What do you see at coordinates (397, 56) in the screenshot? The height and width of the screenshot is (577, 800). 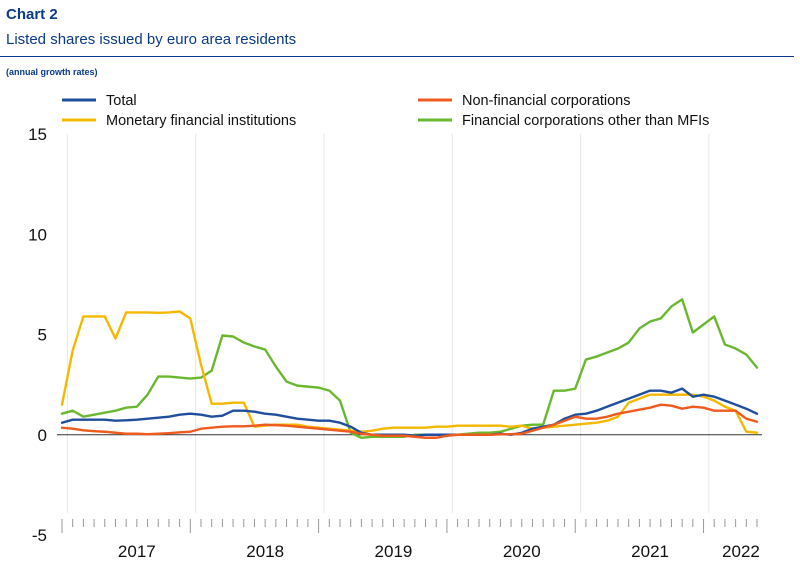 I see `header-divider` at bounding box center [397, 56].